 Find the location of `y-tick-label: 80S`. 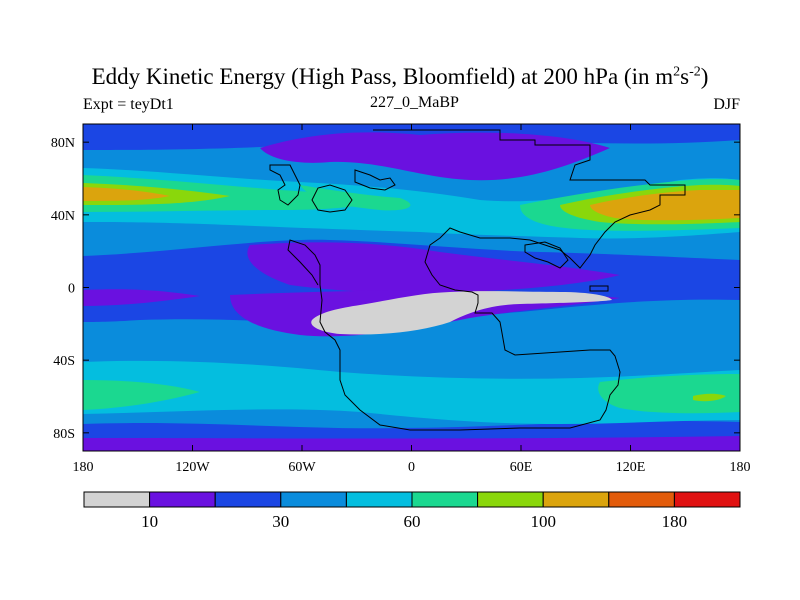

y-tick-label: 80S is located at coordinates (64, 434).